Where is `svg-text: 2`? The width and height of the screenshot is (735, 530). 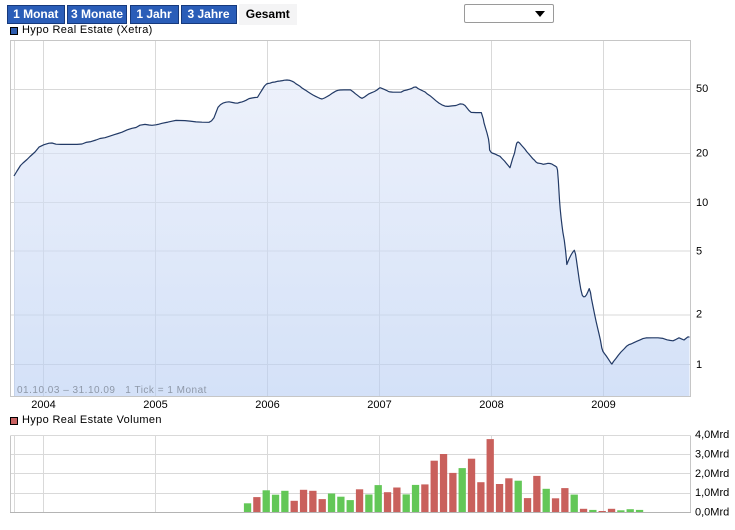
svg-text: 2 is located at coordinates (699, 315).